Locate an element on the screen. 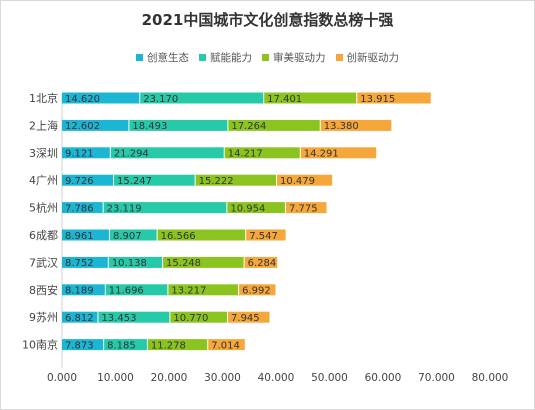  bar-value-label: 15.247 is located at coordinates (134, 181).